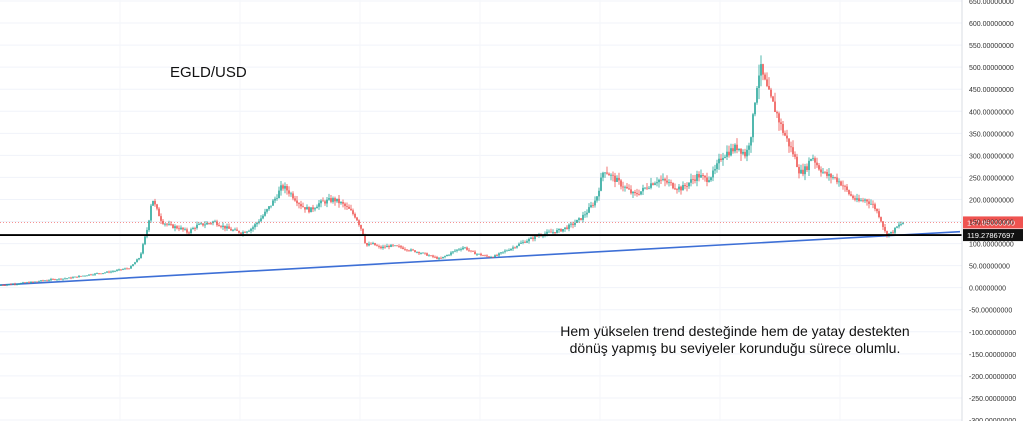 This screenshot has width=1024, height=426. I want to click on y-tick-label: -200.00000000, so click(992, 377).